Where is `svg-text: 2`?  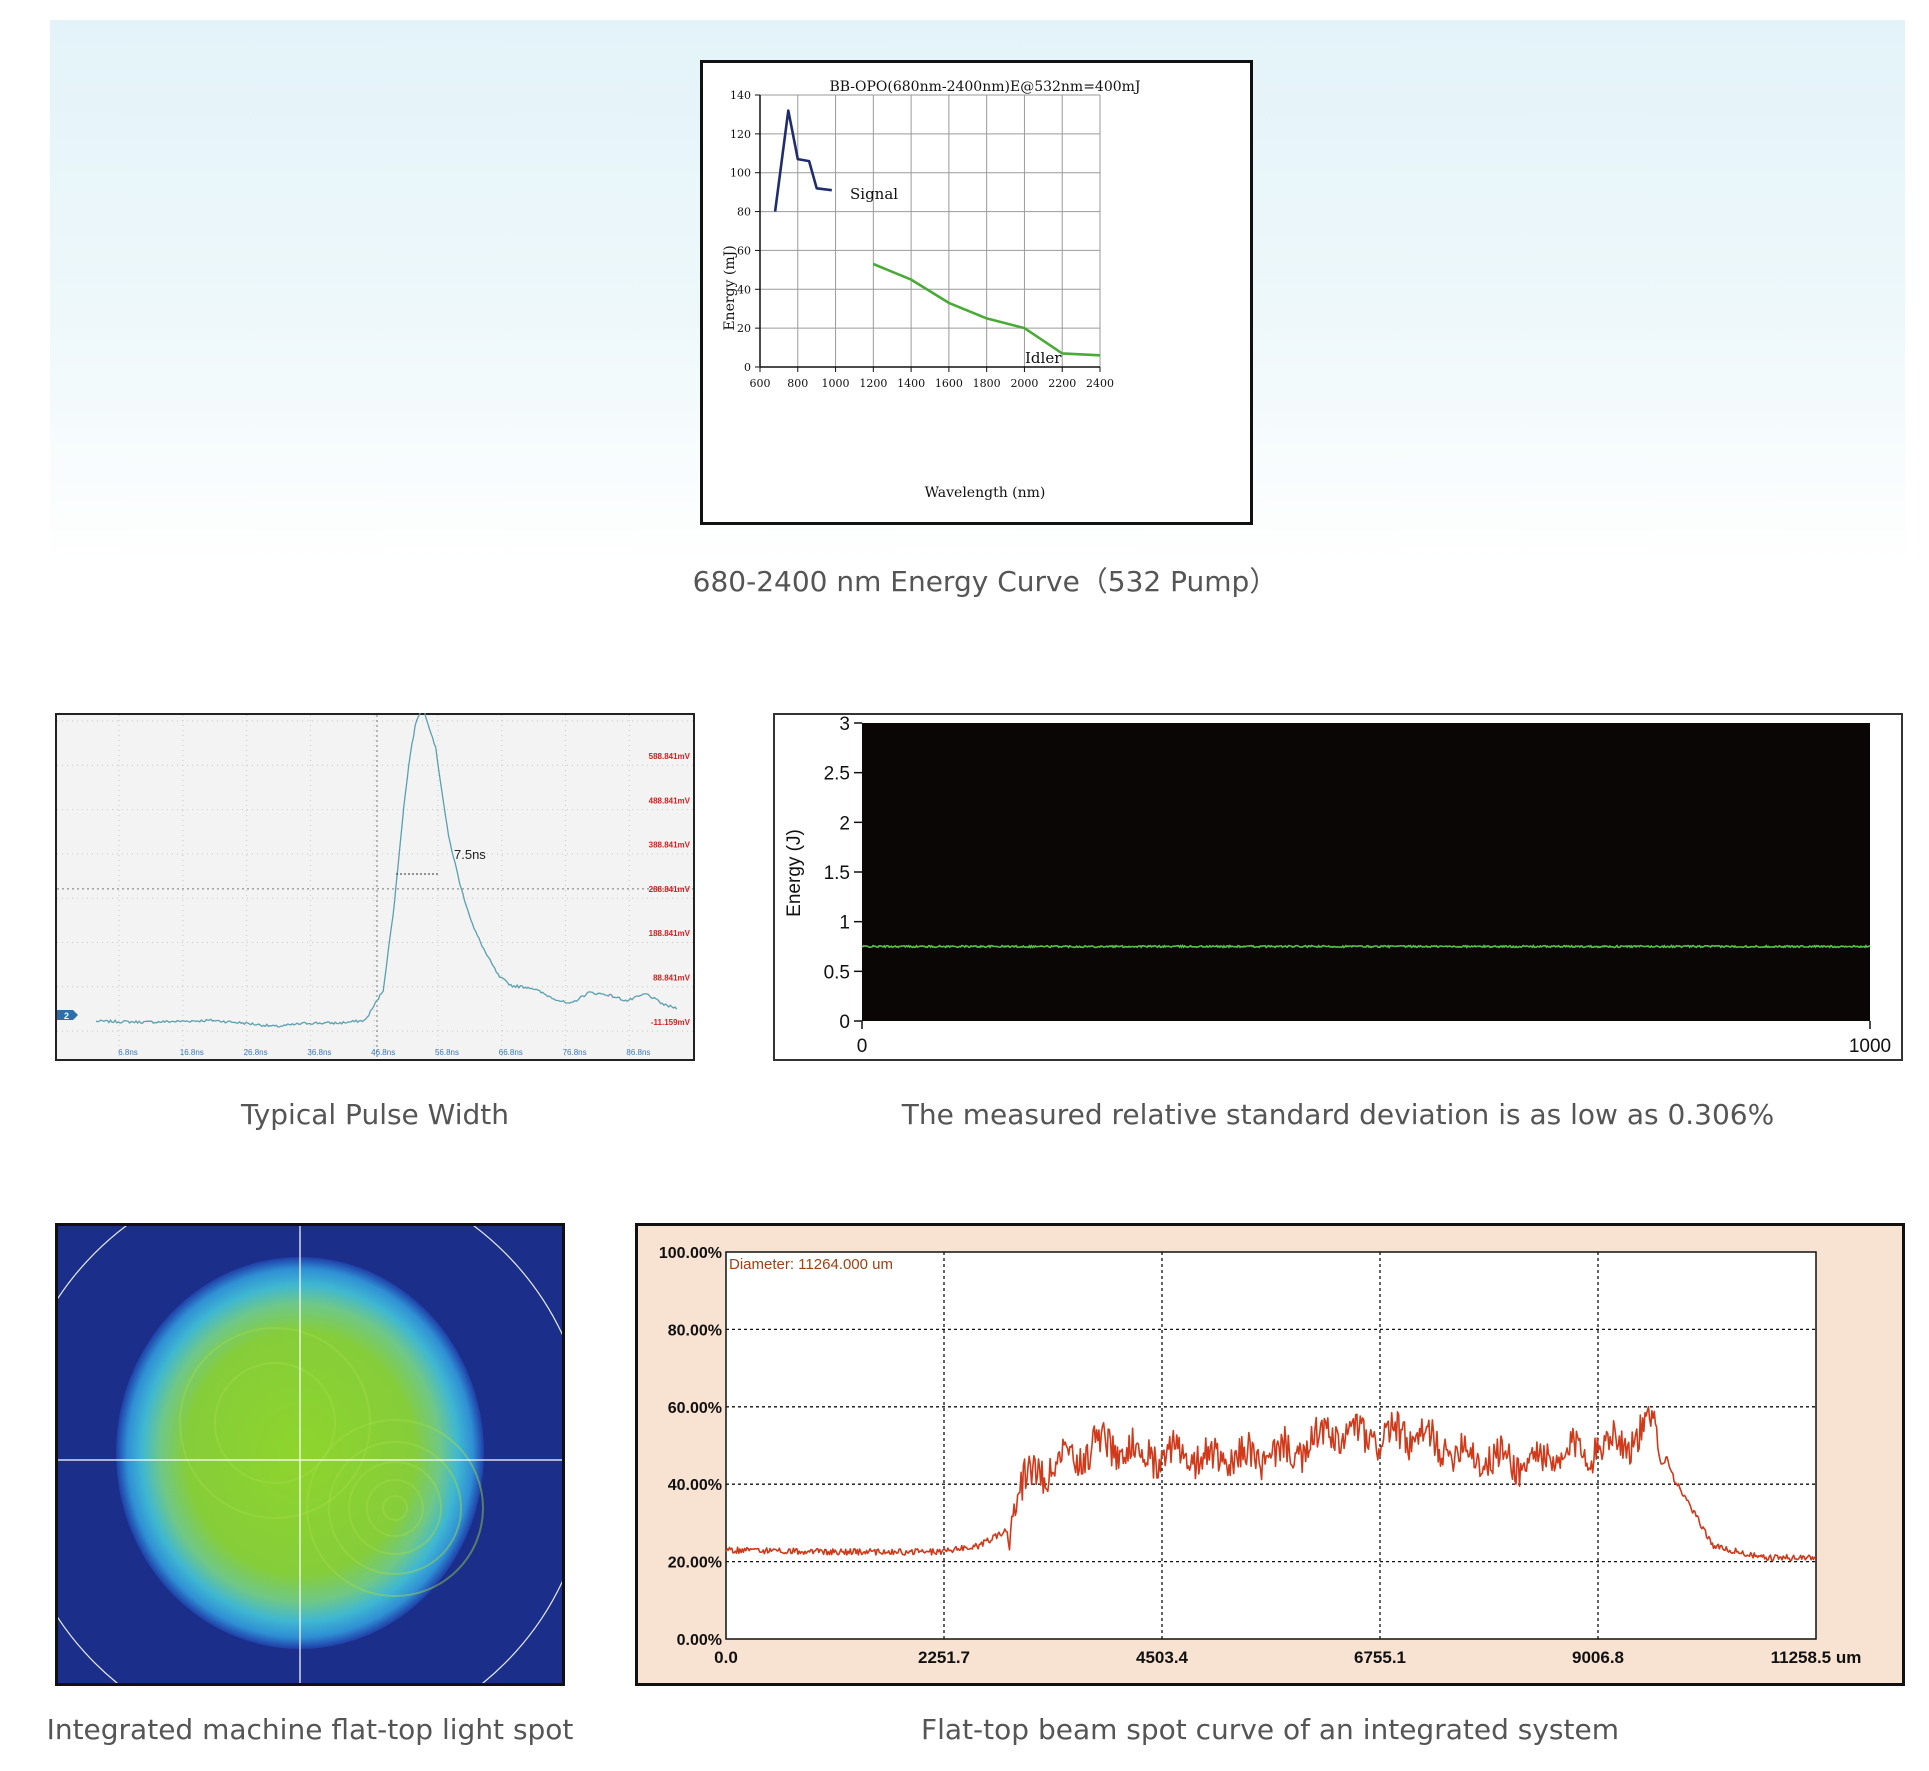
svg-text: 2 is located at coordinates (66, 1016).